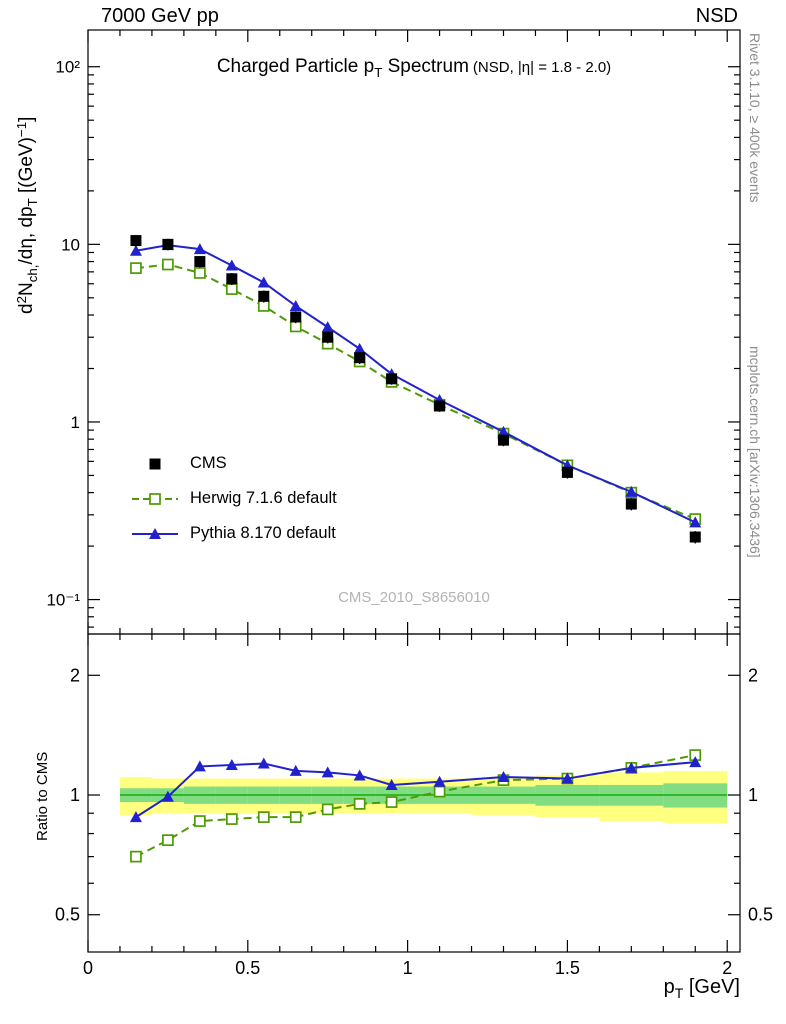  I want to click on beam-energy-label: 7000 GeV pp, so click(160, 16).